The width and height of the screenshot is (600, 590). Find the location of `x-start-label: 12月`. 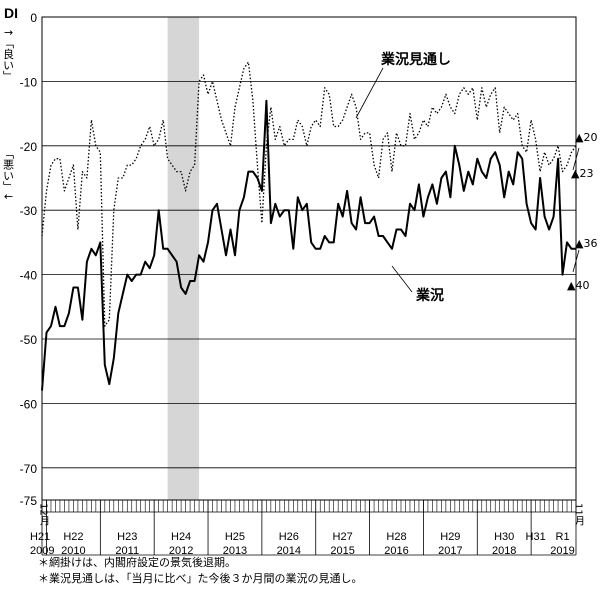

x-start-label: 12月 is located at coordinates (44, 515).